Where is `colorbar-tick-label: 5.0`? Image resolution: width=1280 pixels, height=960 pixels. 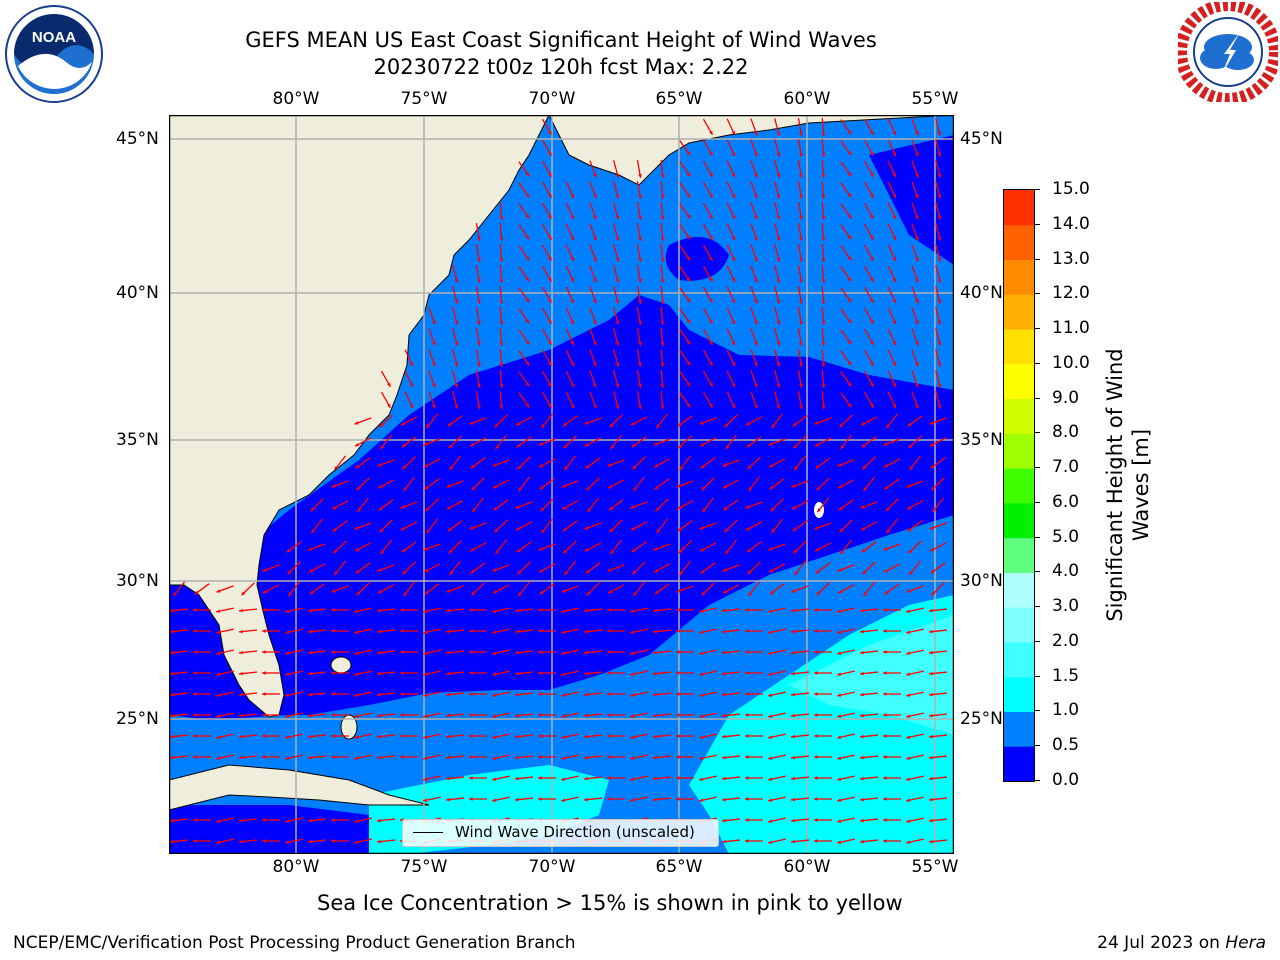
colorbar-tick-label: 5.0 is located at coordinates (1066, 536).